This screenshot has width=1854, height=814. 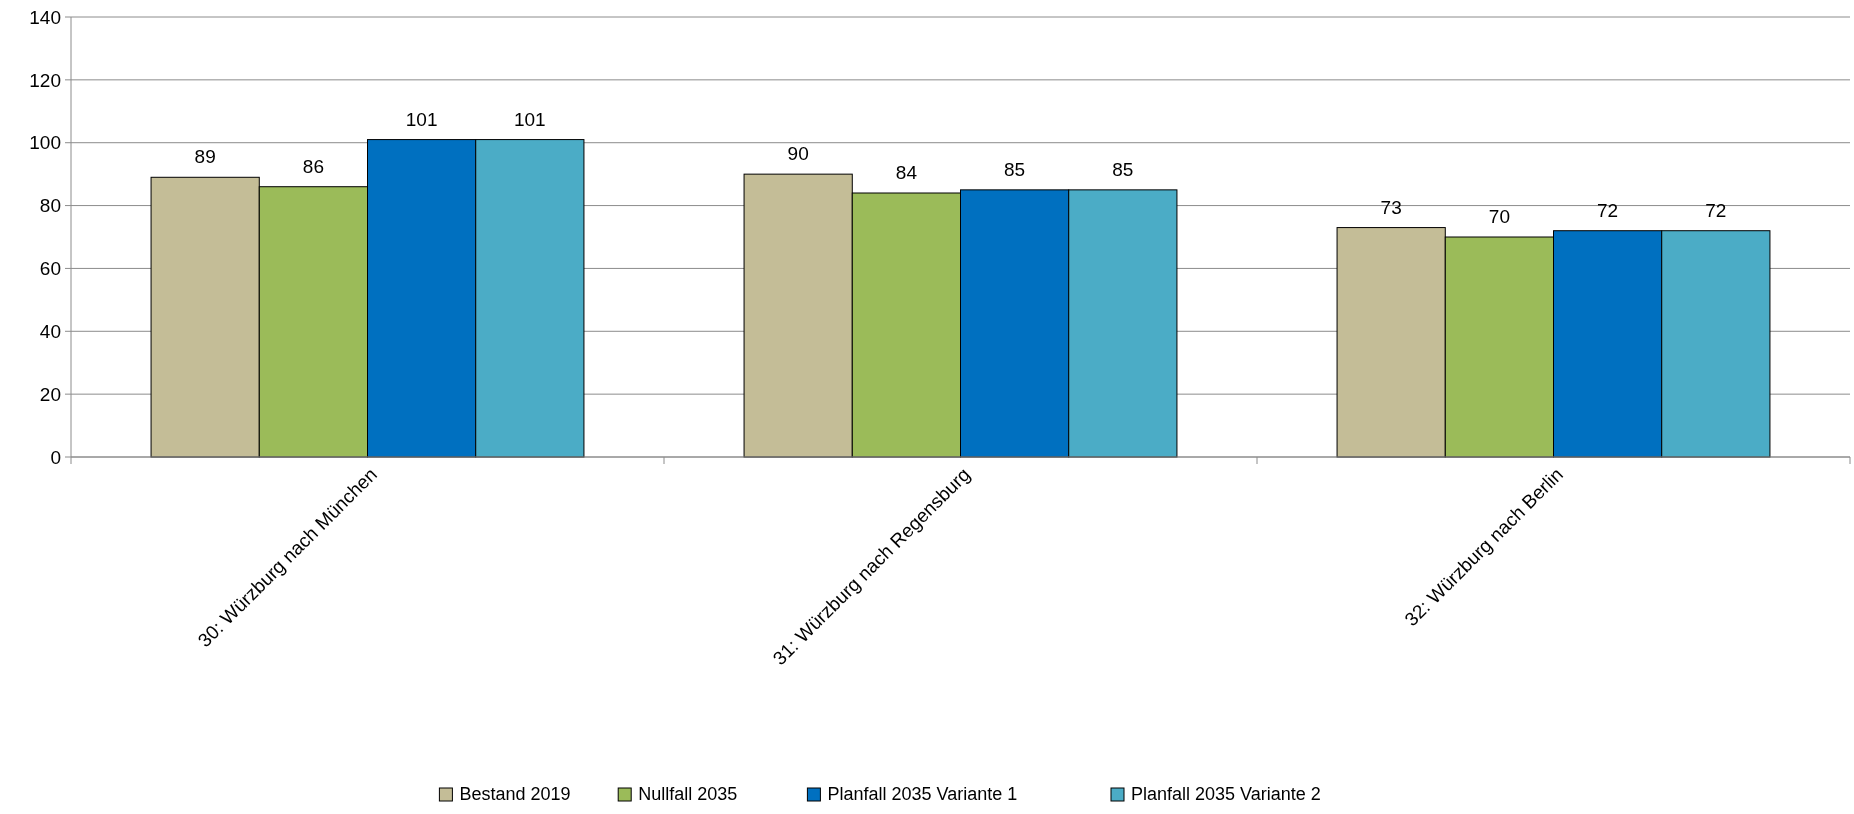 What do you see at coordinates (50, 269) in the screenshot?
I see `y-tick-label: 60` at bounding box center [50, 269].